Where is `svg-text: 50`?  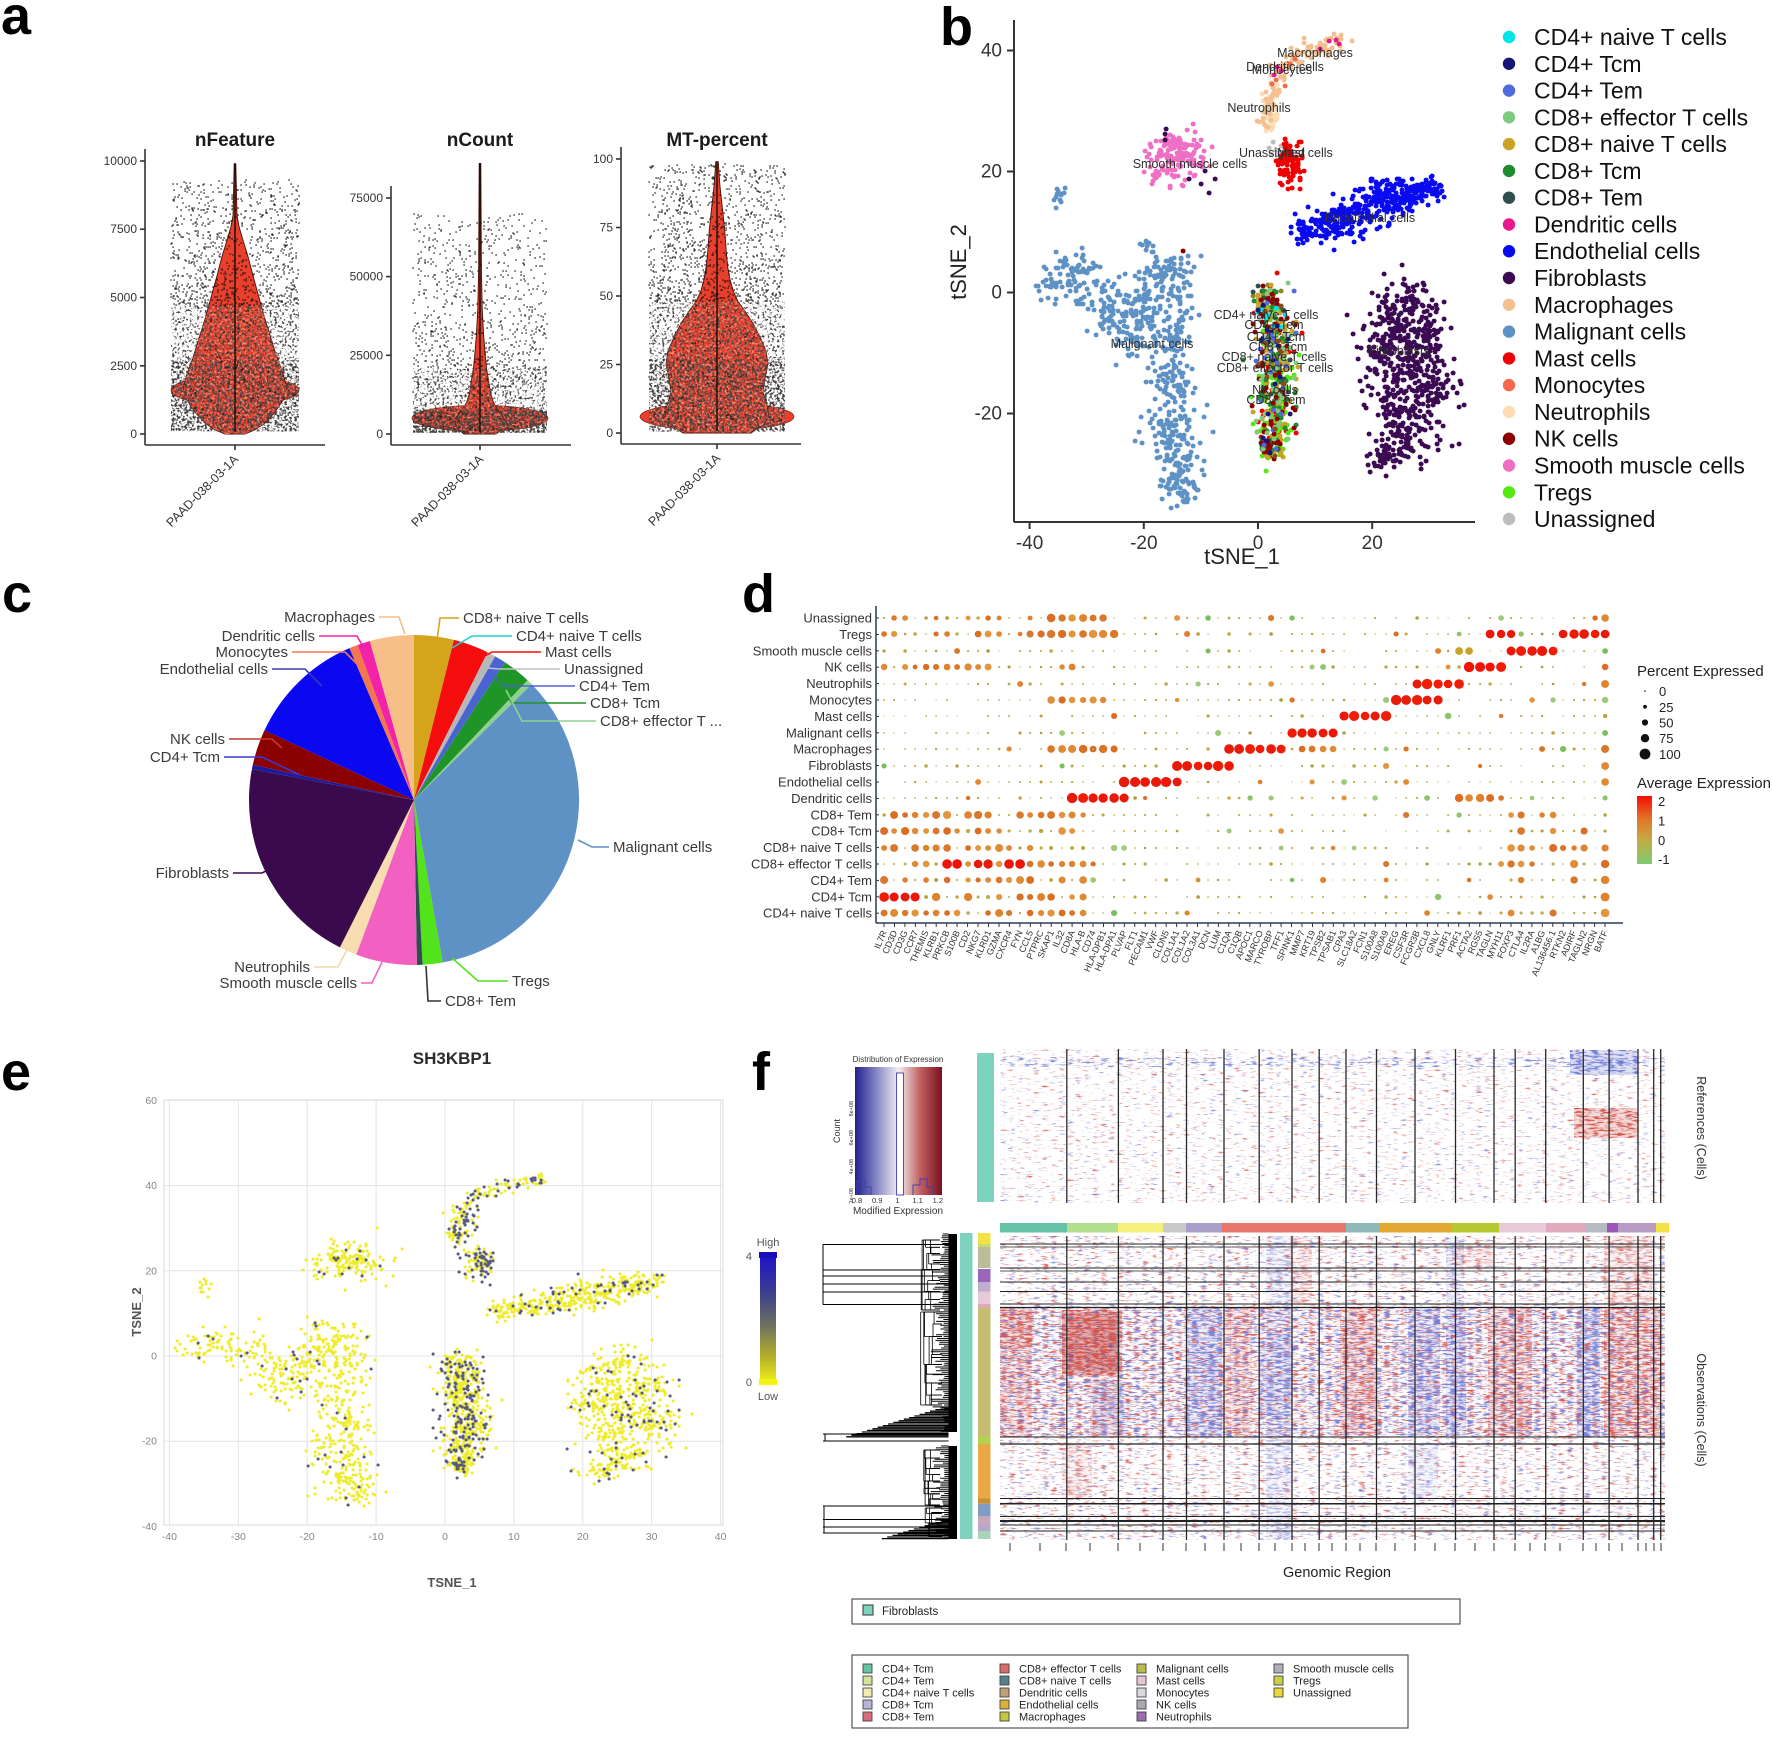 svg-text: 50 is located at coordinates (607, 296).